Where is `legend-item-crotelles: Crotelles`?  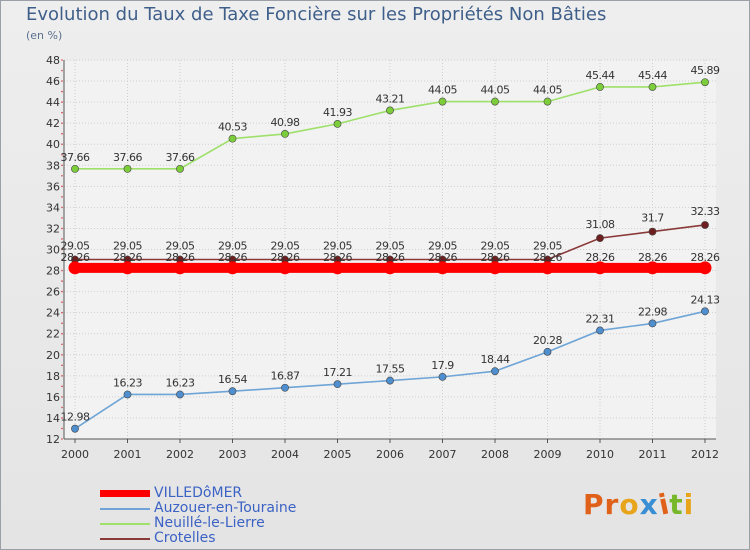
legend-item-crotelles: Crotelles is located at coordinates (198, 538).